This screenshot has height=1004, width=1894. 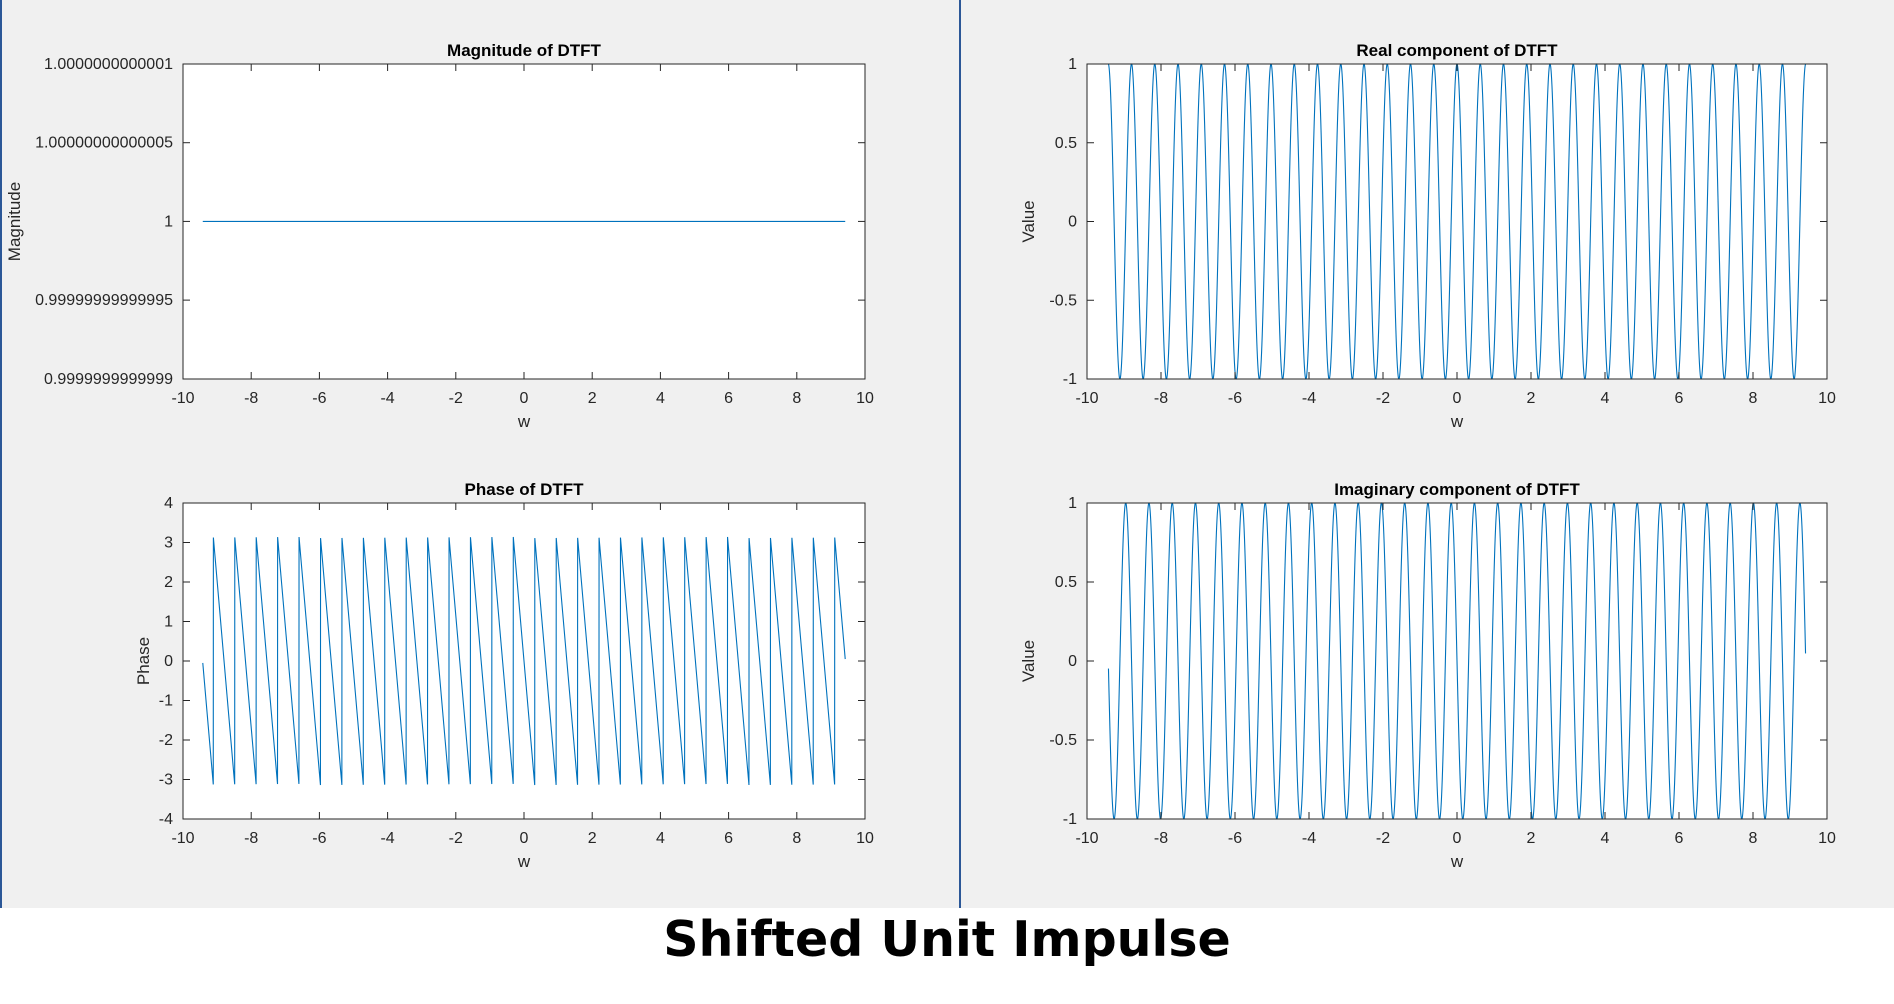 What do you see at coordinates (387, 398) in the screenshot?
I see `magnitude-xtick-label: -4` at bounding box center [387, 398].